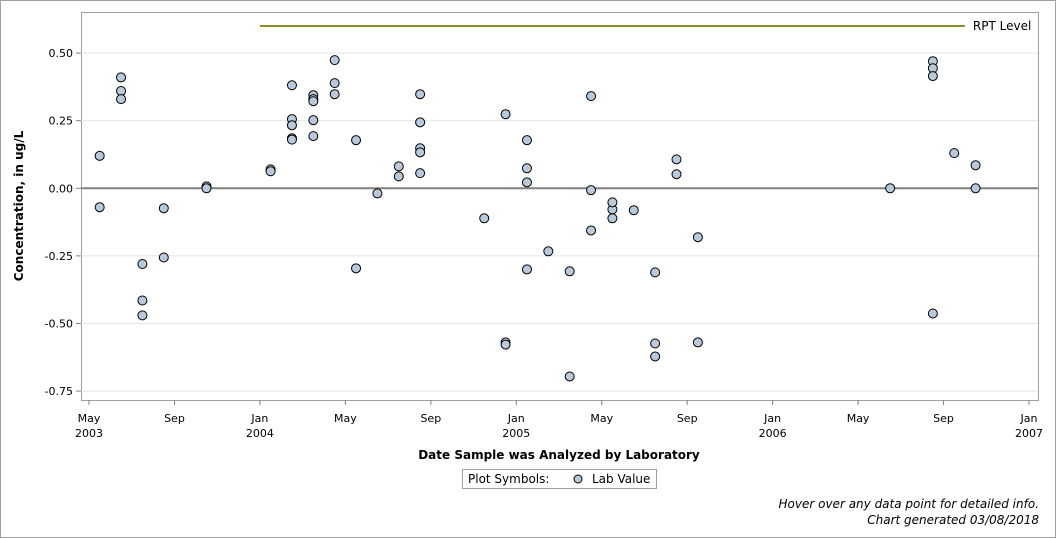 Image resolution: width=1056 pixels, height=538 pixels. What do you see at coordinates (19, 205) in the screenshot?
I see `y-axis-title: Concentration, in ug/L` at bounding box center [19, 205].